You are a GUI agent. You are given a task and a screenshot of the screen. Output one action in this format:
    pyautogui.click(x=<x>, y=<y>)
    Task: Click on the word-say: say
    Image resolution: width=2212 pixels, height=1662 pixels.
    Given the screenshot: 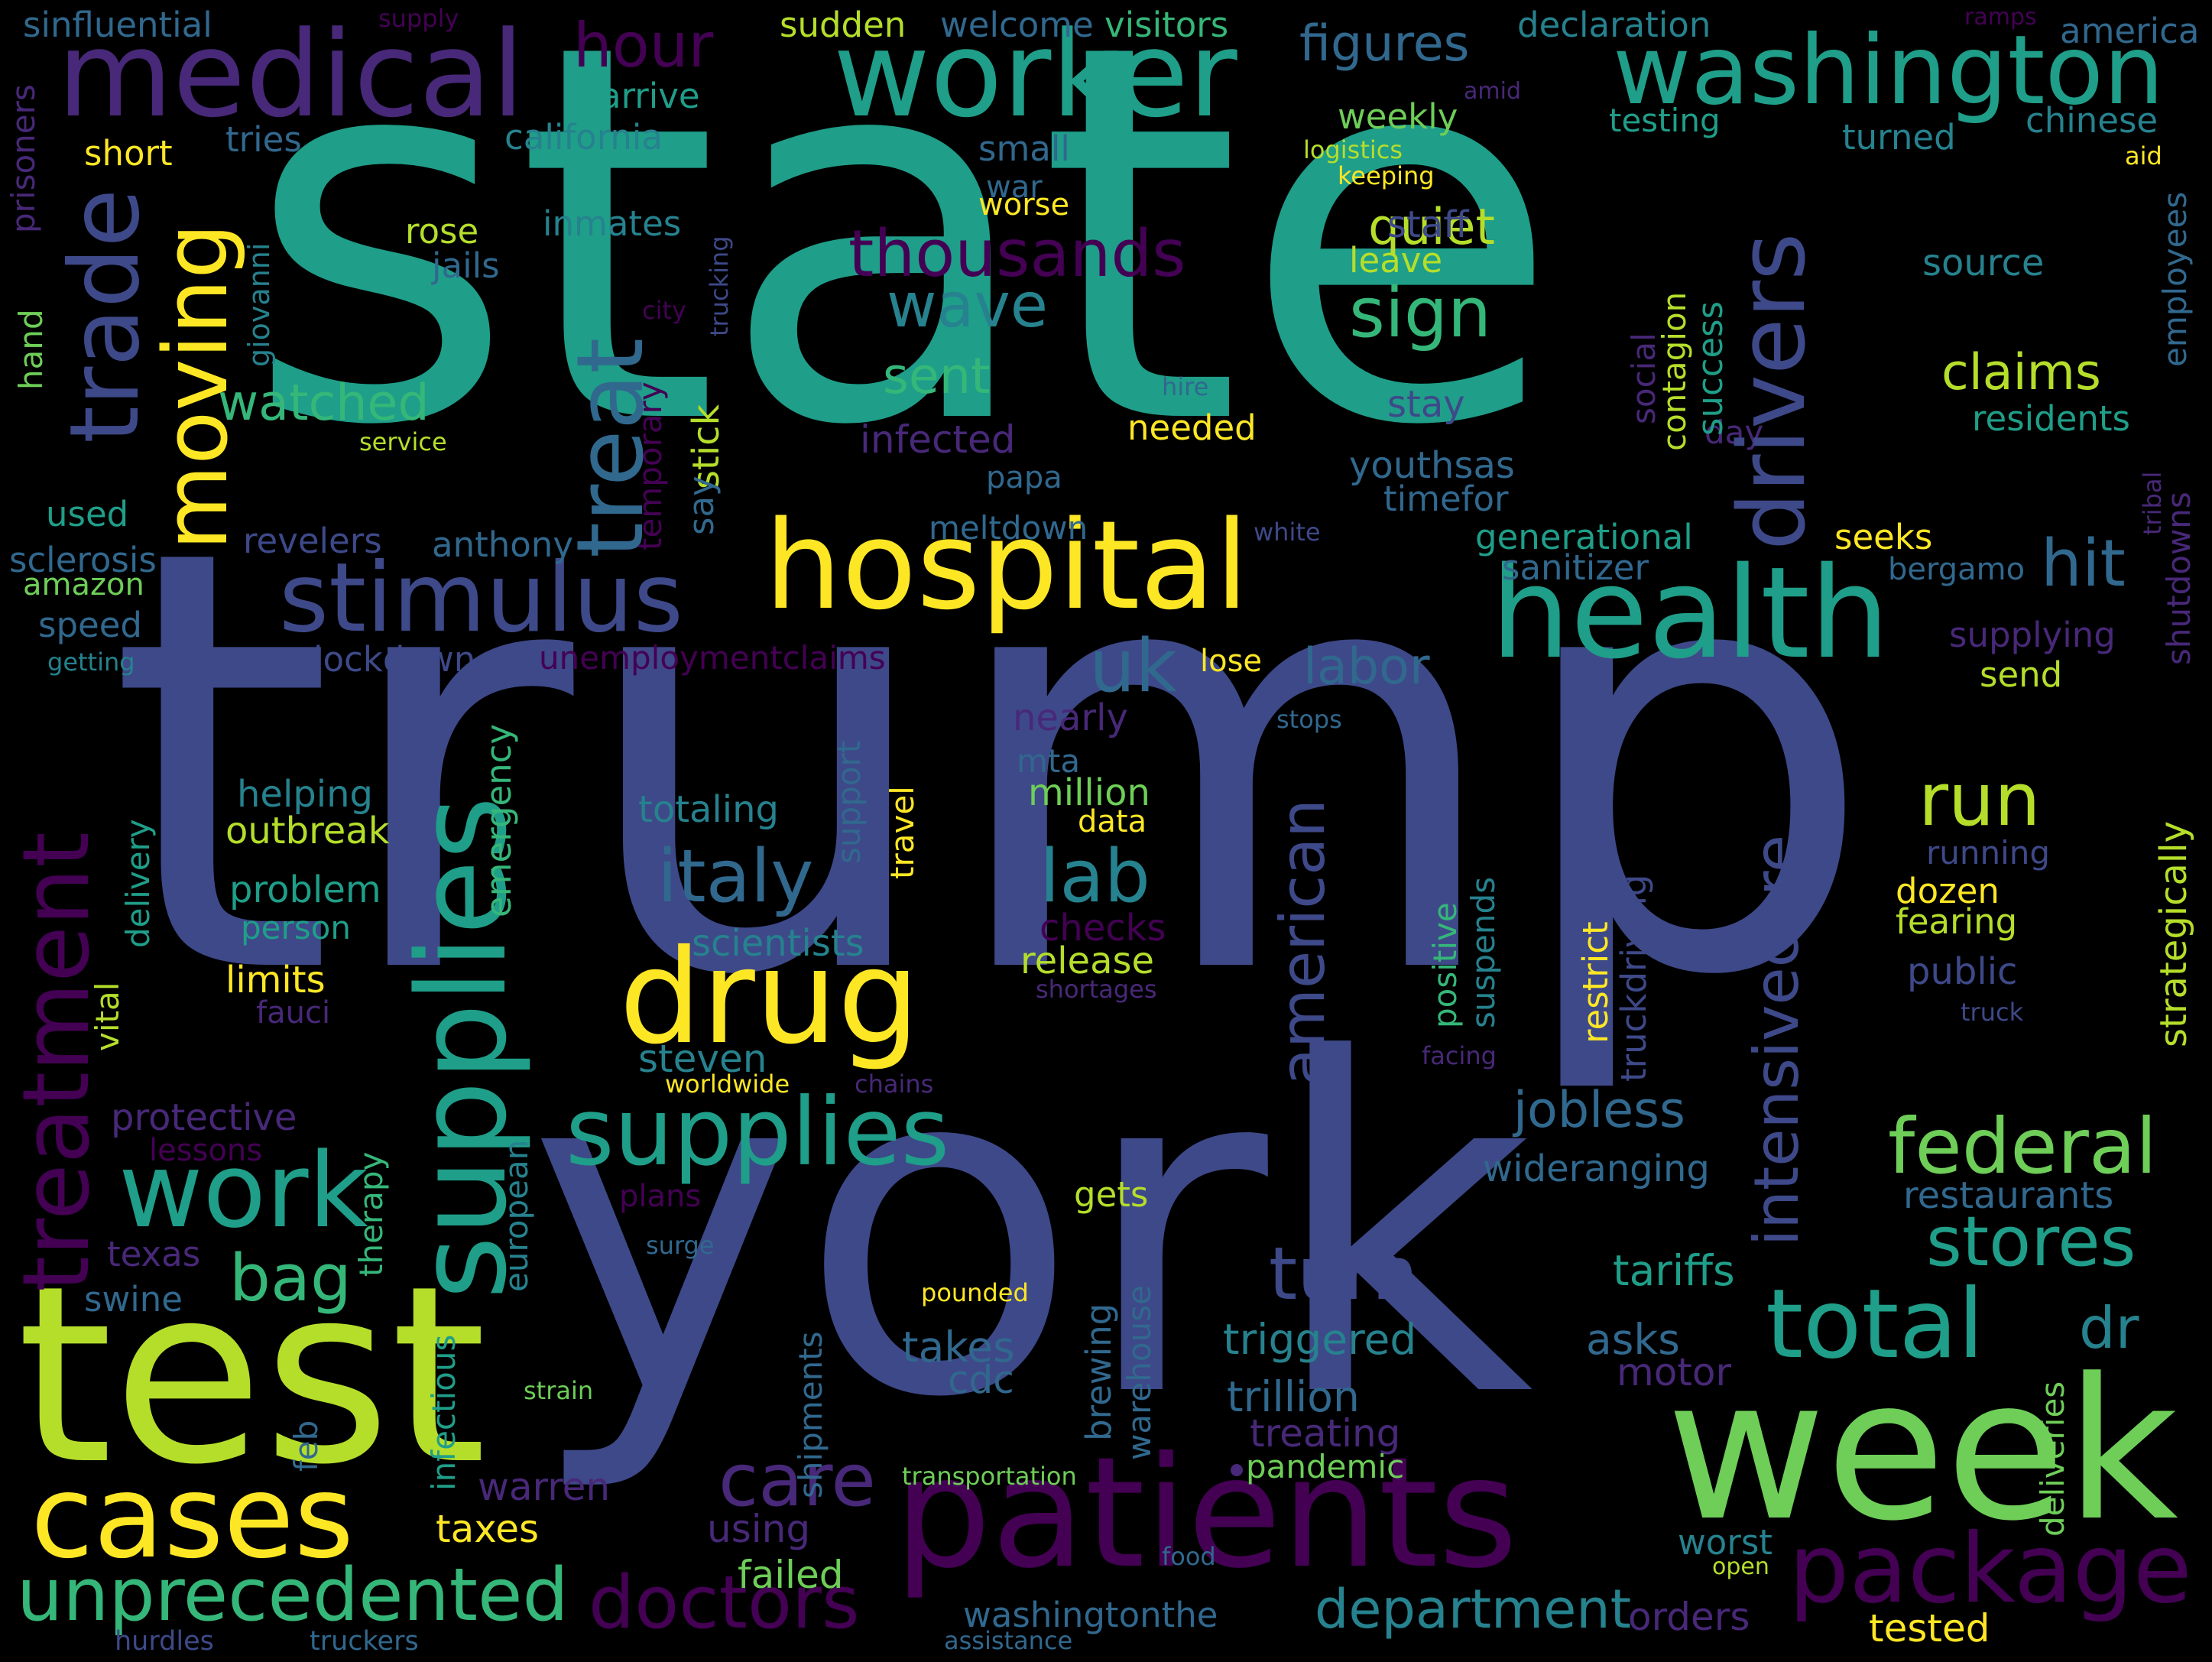 What is the action you would take?
    pyautogui.click(x=701, y=505)
    